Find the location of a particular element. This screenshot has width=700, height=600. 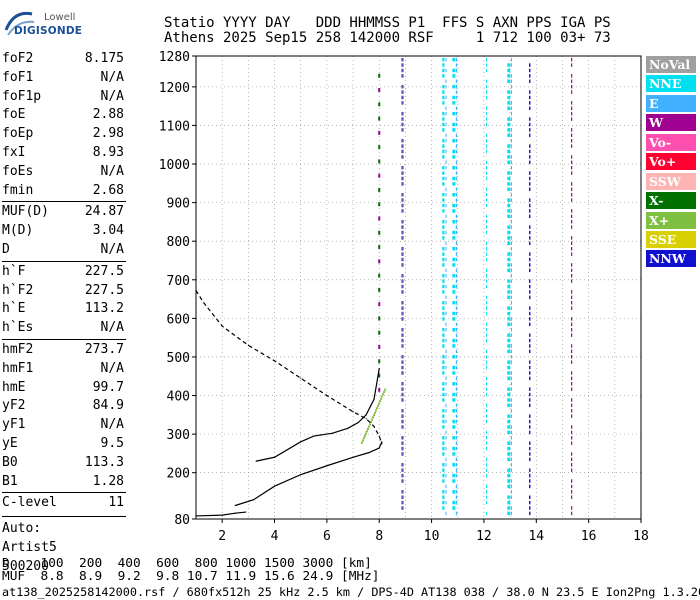

param-row: yF1 N/A is located at coordinates (63, 425).